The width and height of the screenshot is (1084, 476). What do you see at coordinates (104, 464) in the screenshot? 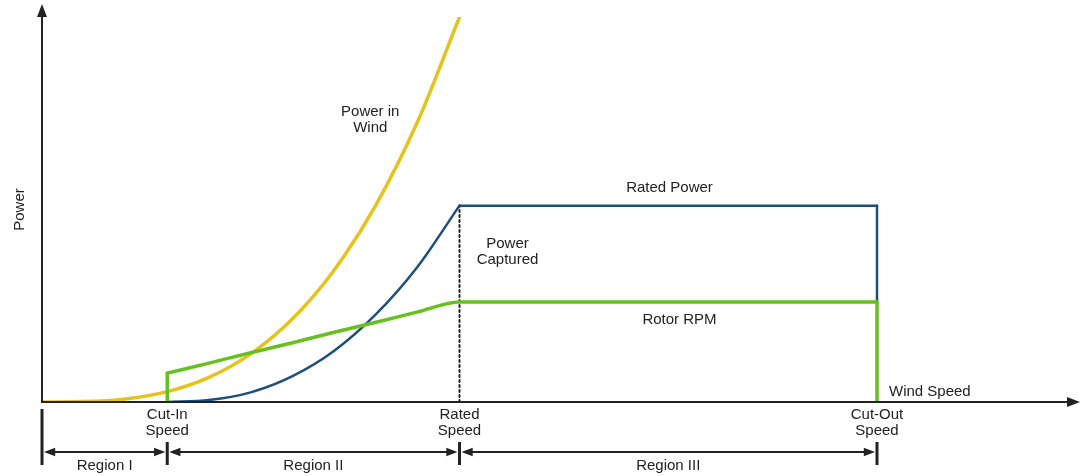
I see `text: Region I` at bounding box center [104, 464].